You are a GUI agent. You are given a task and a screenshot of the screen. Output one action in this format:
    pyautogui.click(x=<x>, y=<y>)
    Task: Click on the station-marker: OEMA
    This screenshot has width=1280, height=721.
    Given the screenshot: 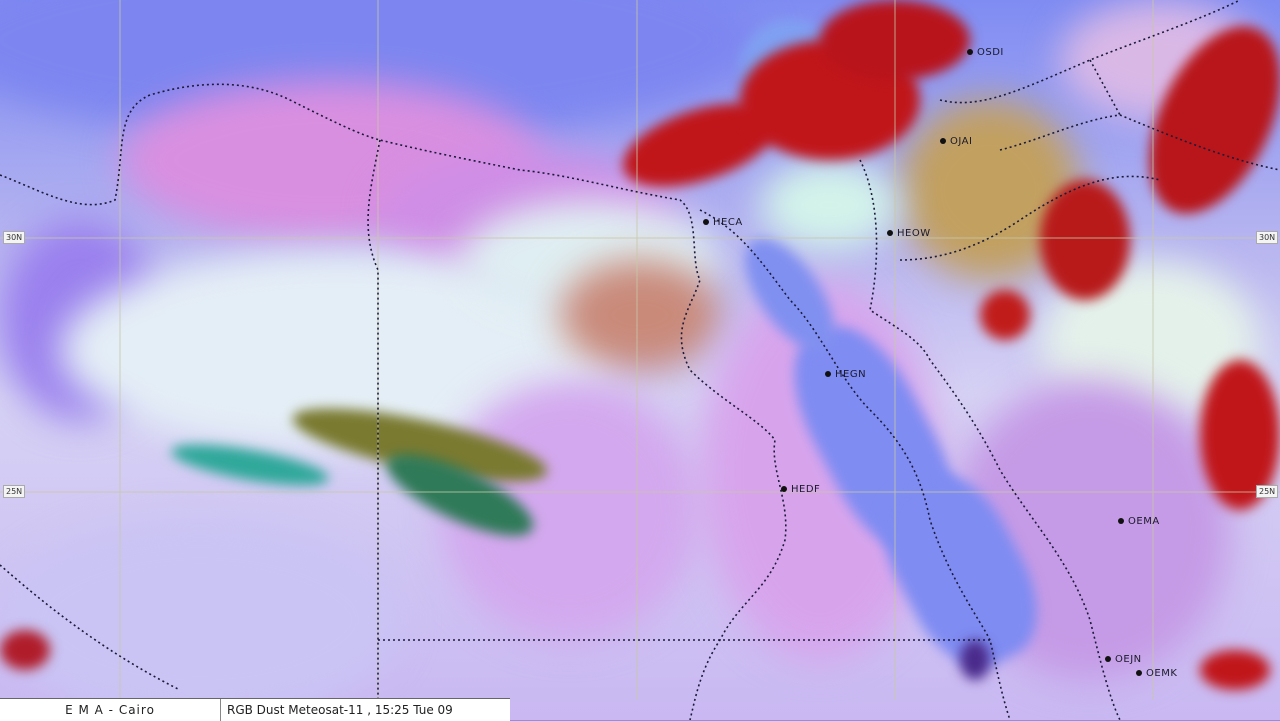 What is the action you would take?
    pyautogui.click(x=1139, y=521)
    